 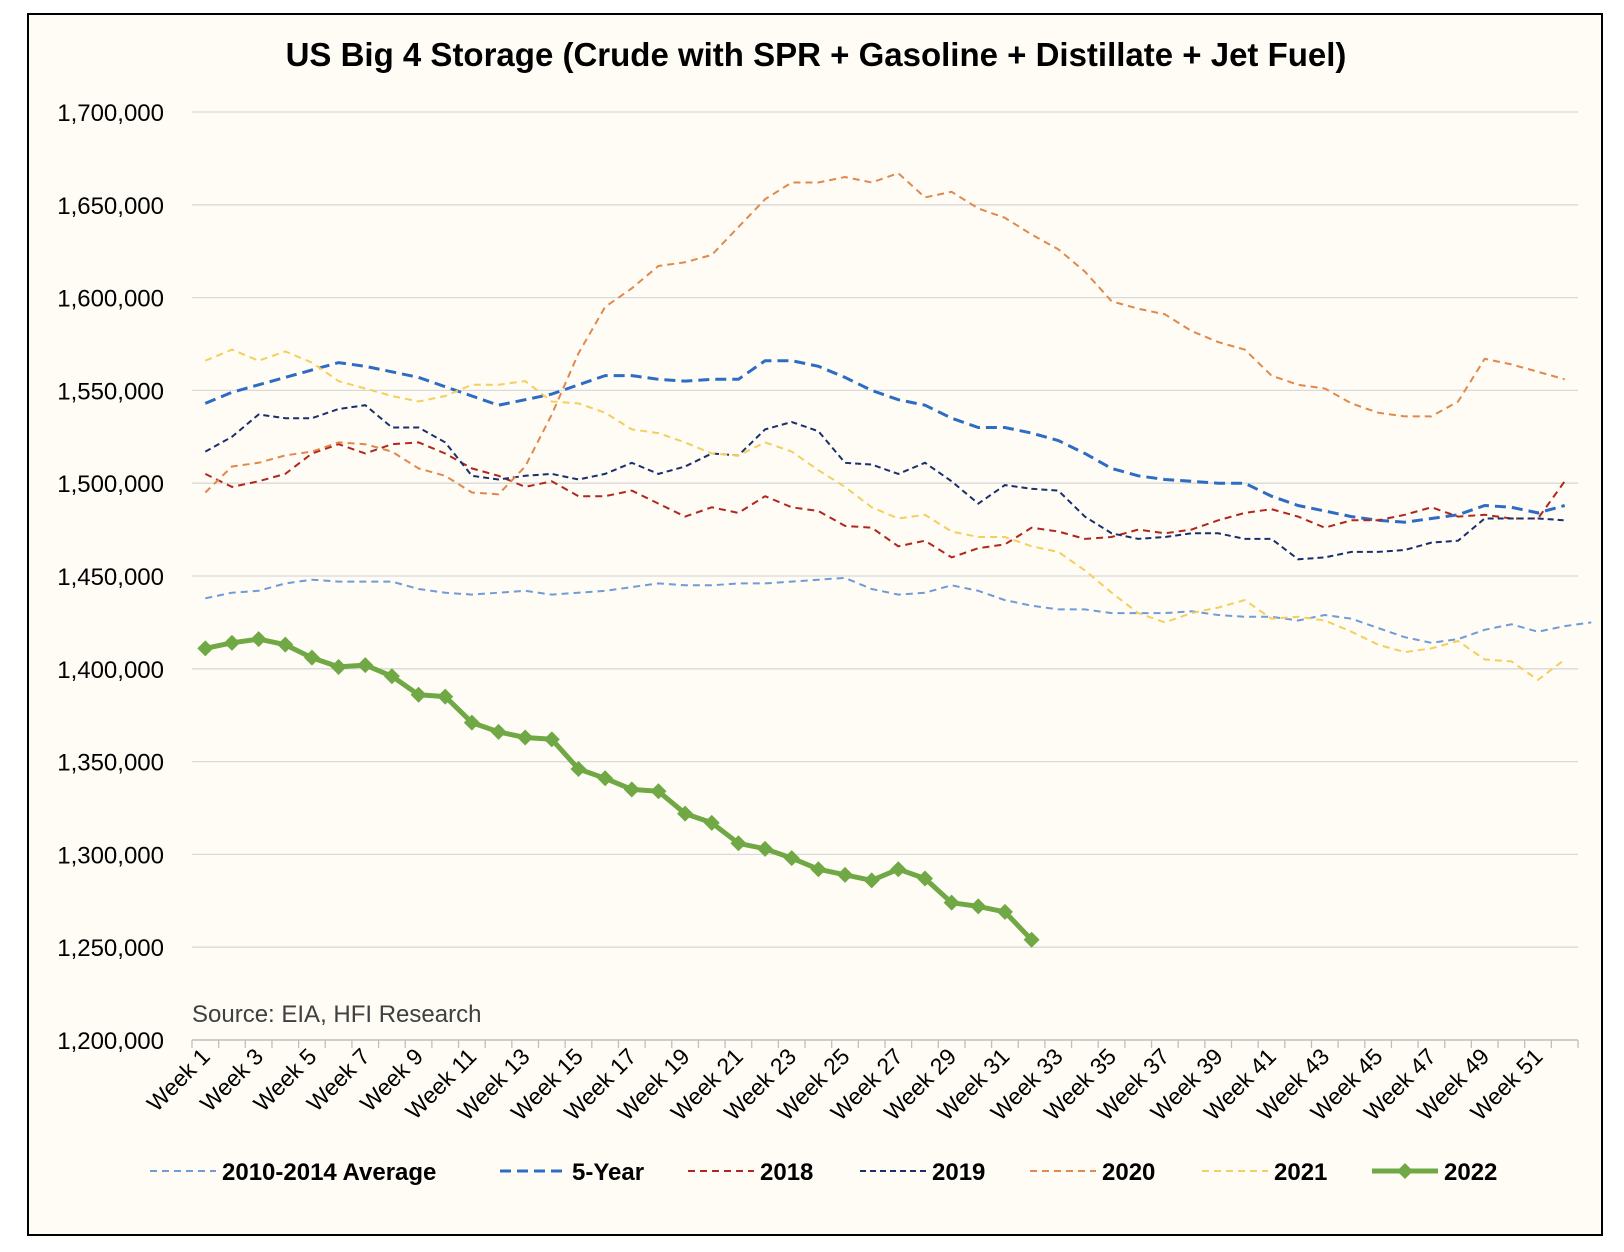 What do you see at coordinates (1092, 1172) in the screenshot?
I see `legend-item: 2020` at bounding box center [1092, 1172].